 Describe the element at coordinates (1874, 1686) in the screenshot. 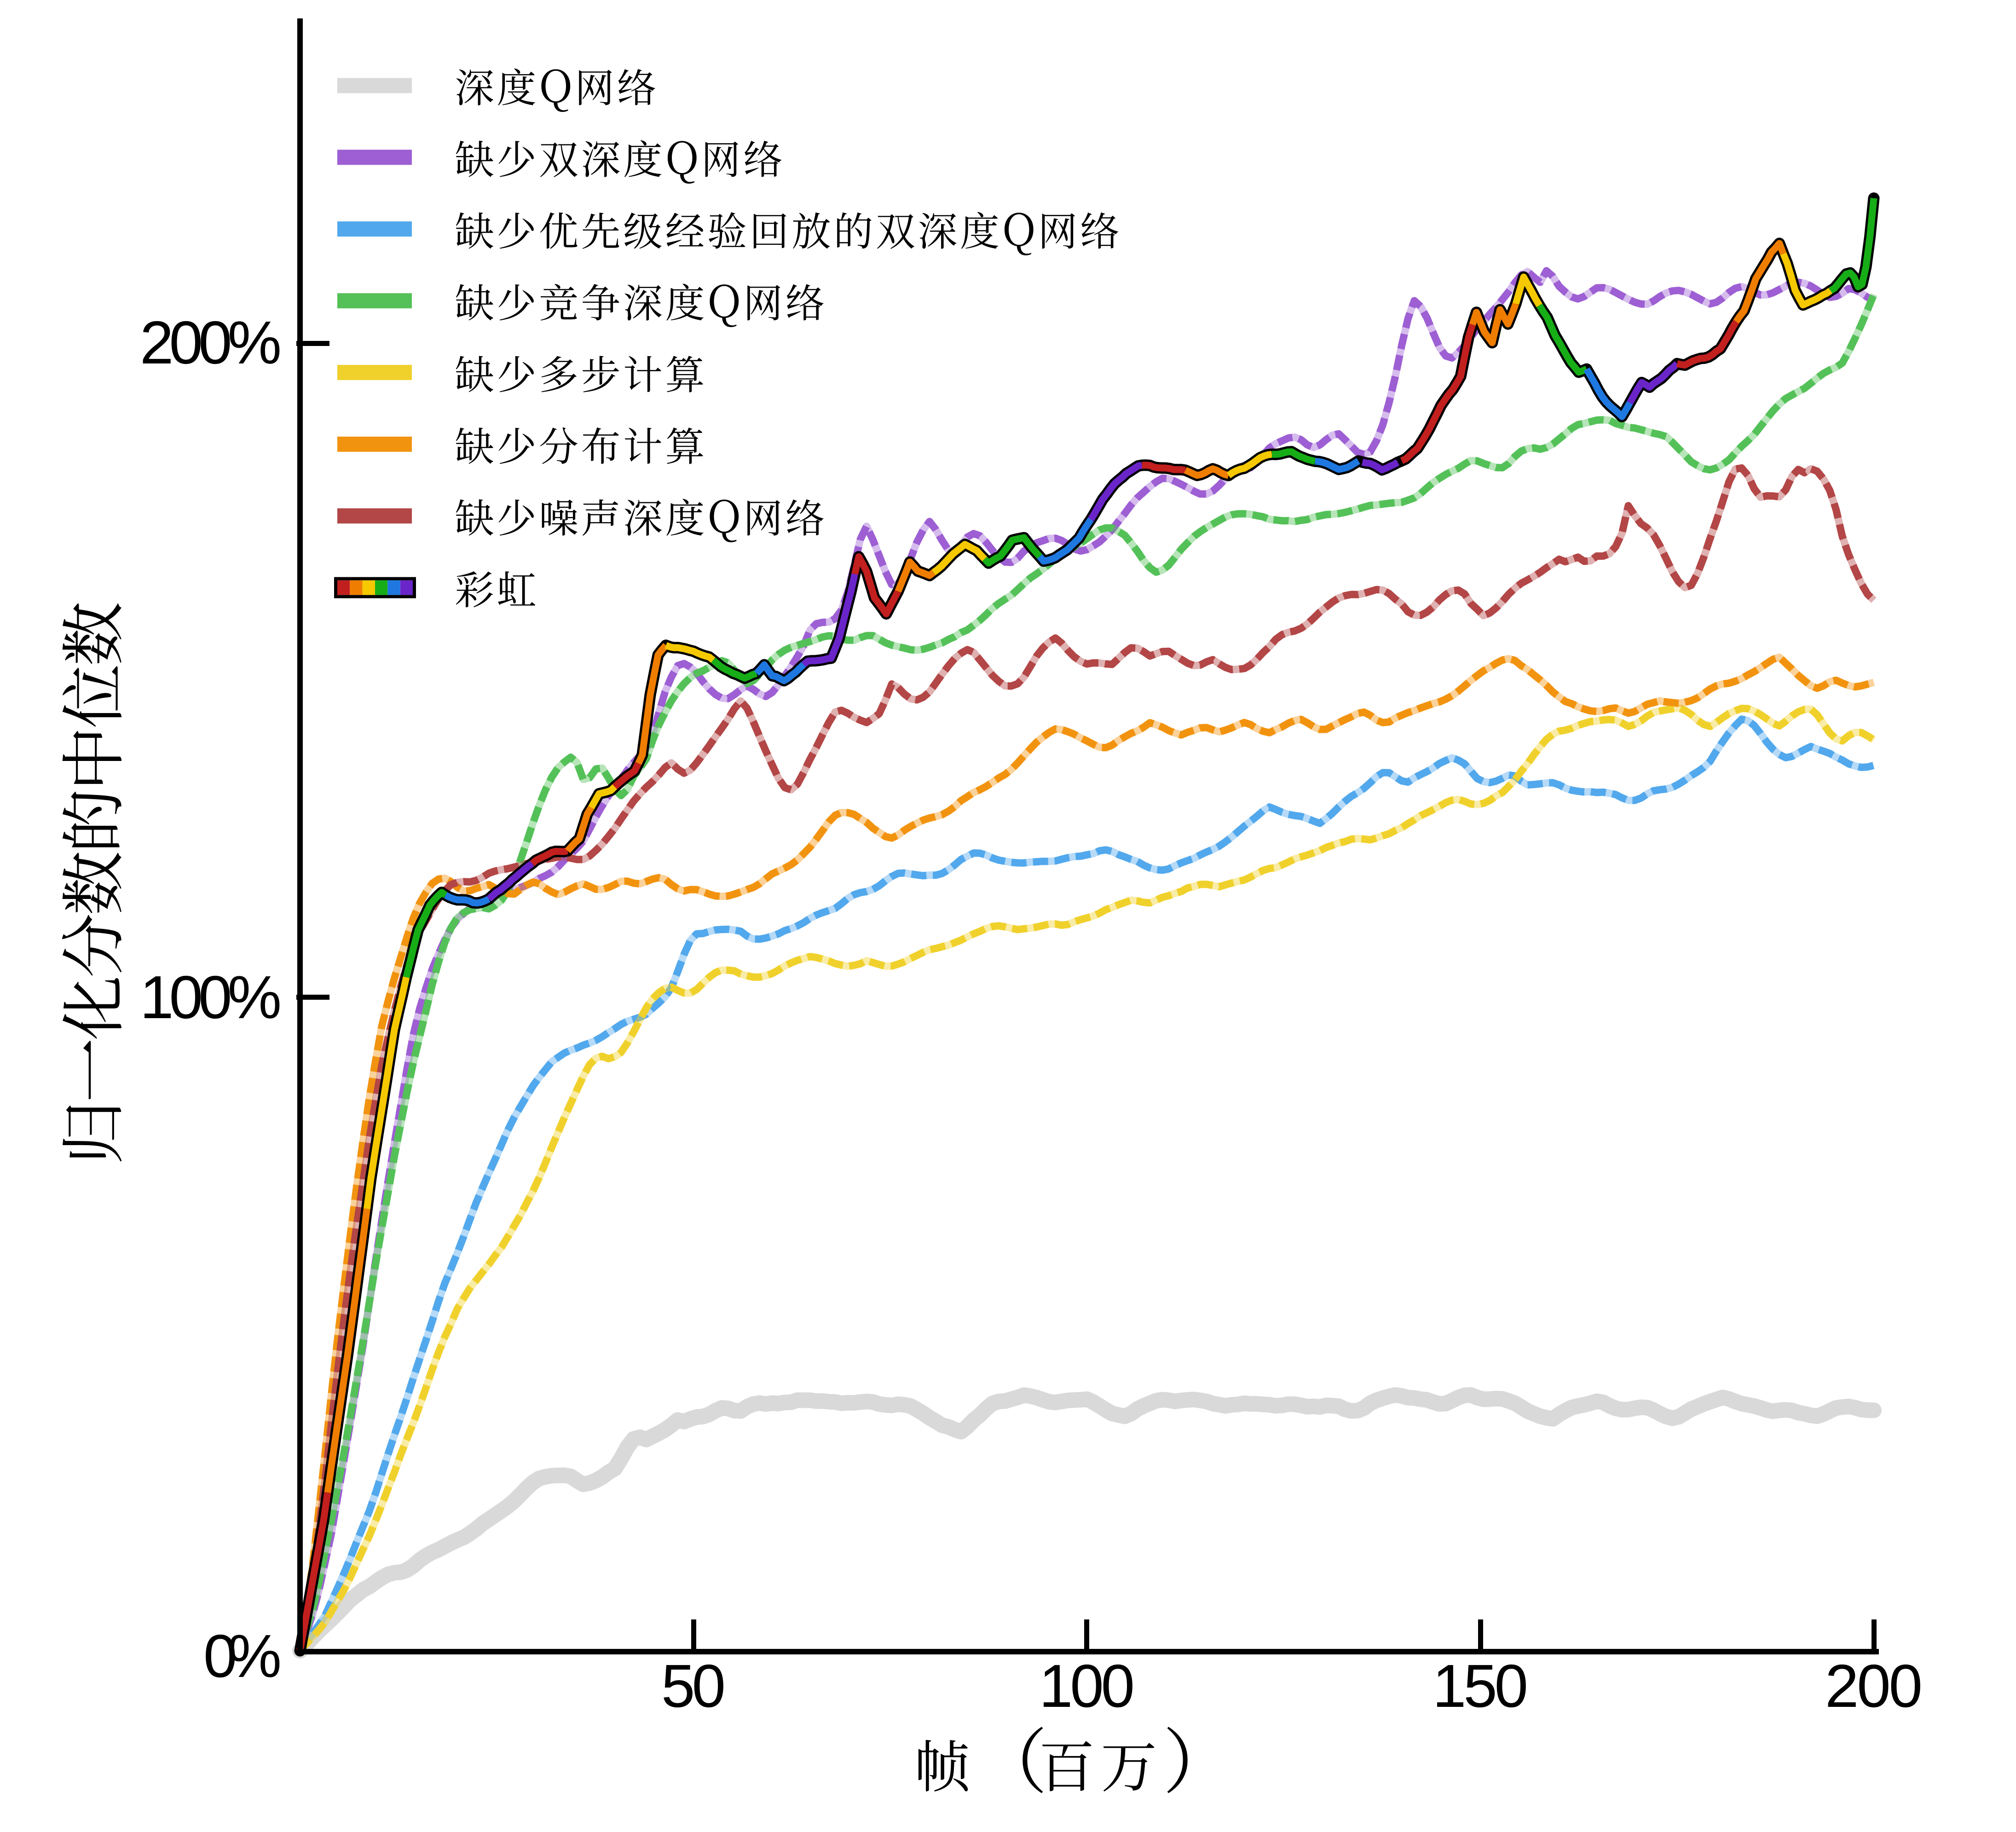

I see `svg-text: 200` at that location.